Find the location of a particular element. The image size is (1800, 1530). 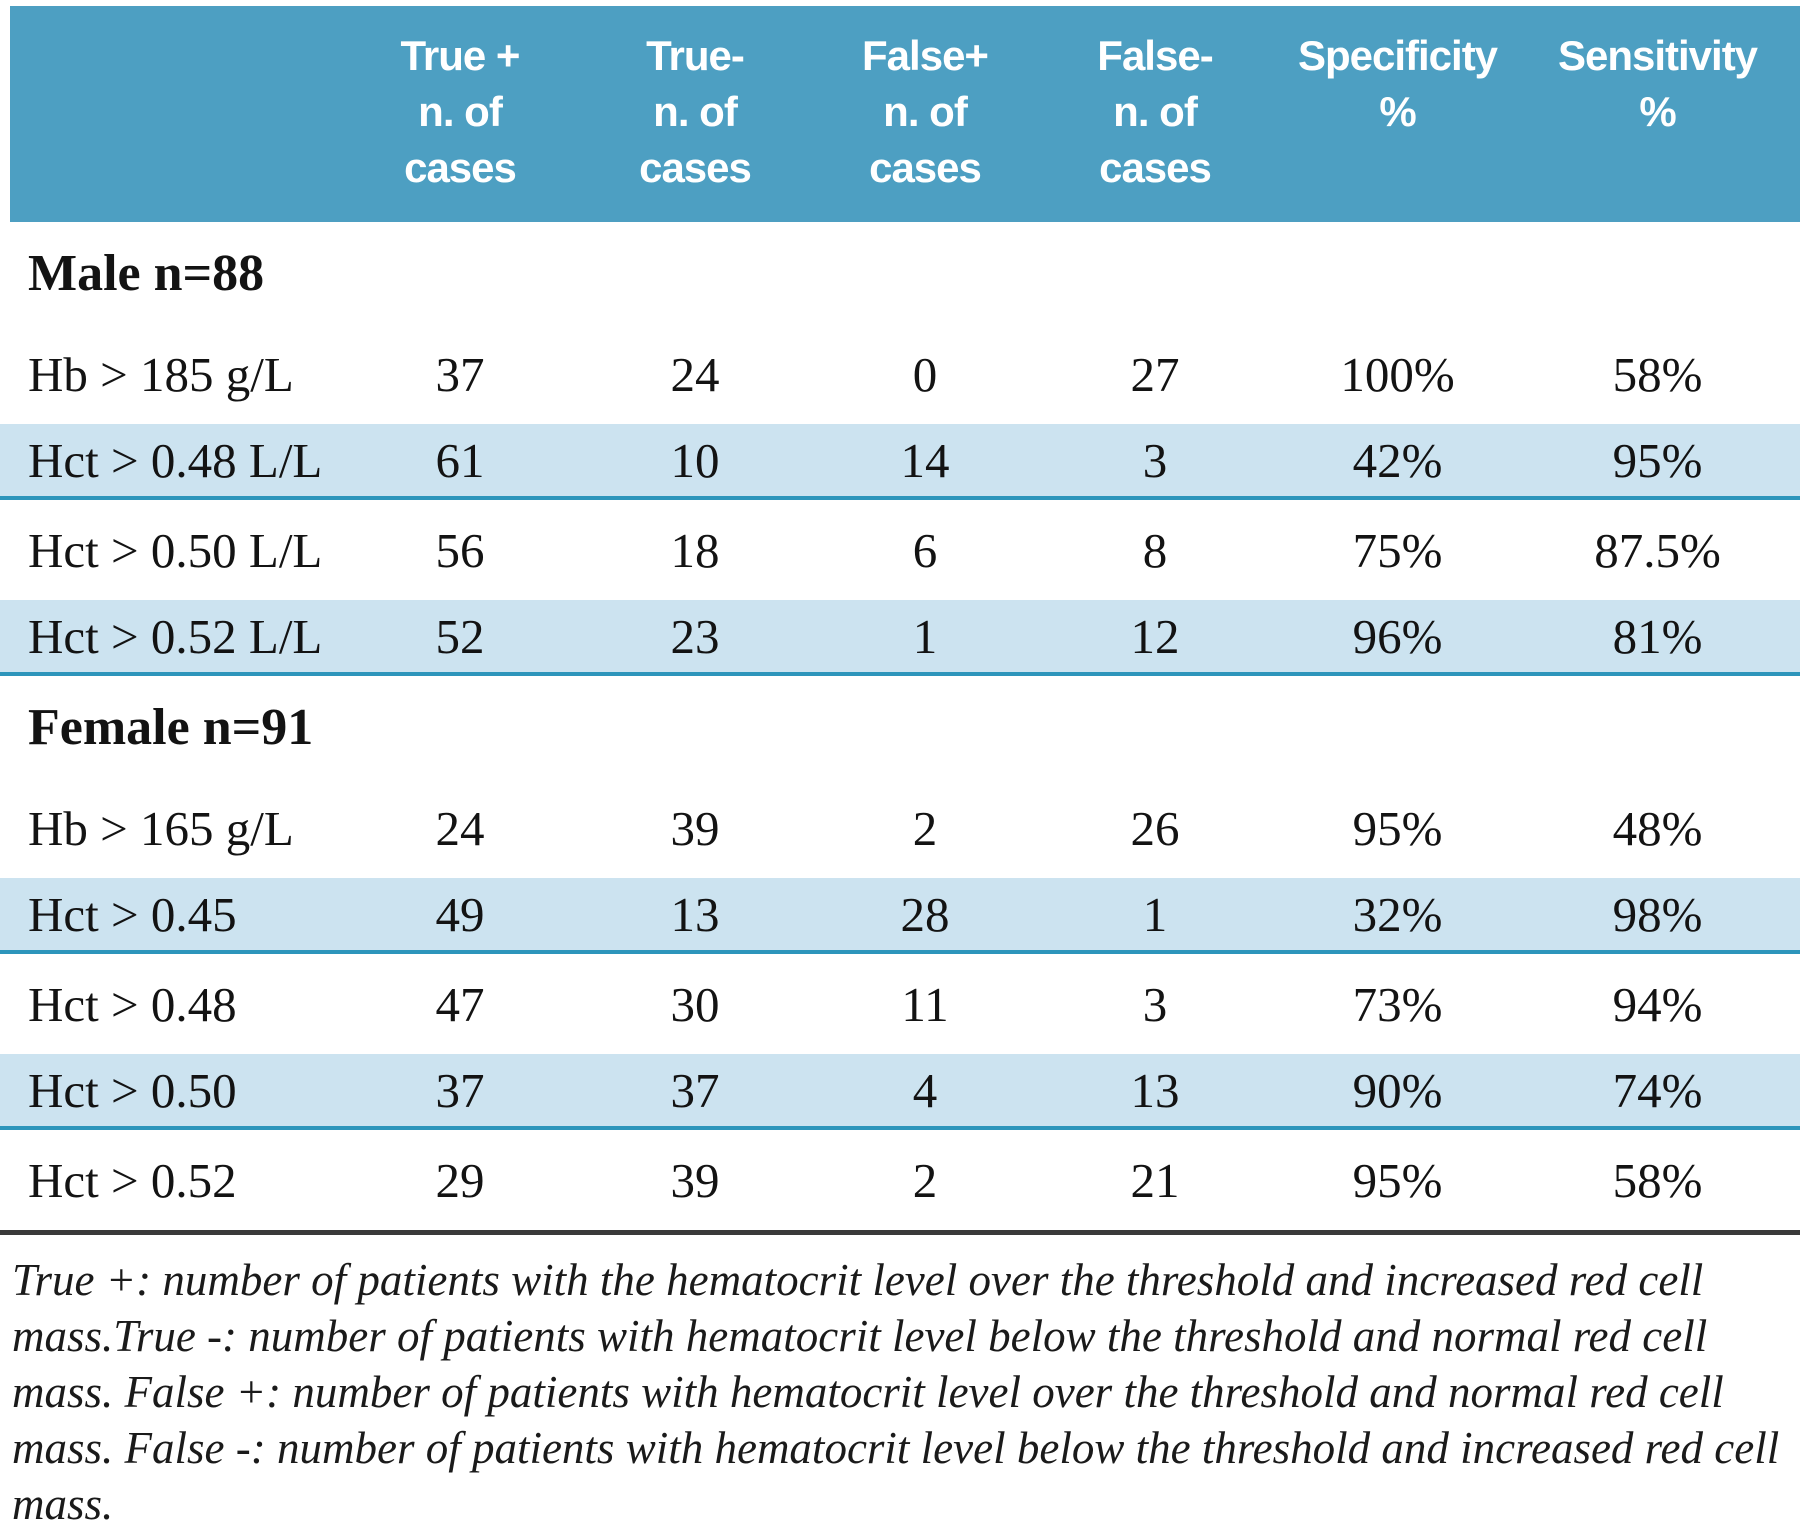

row-label: Hct > 0.48 is located at coordinates (132, 1004).